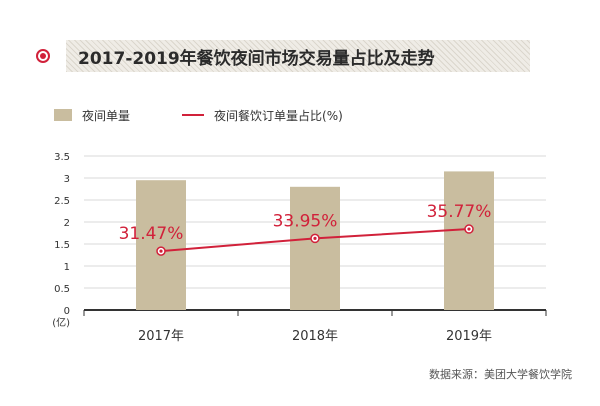  I want to click on data-label: 33.95%, so click(305, 221).